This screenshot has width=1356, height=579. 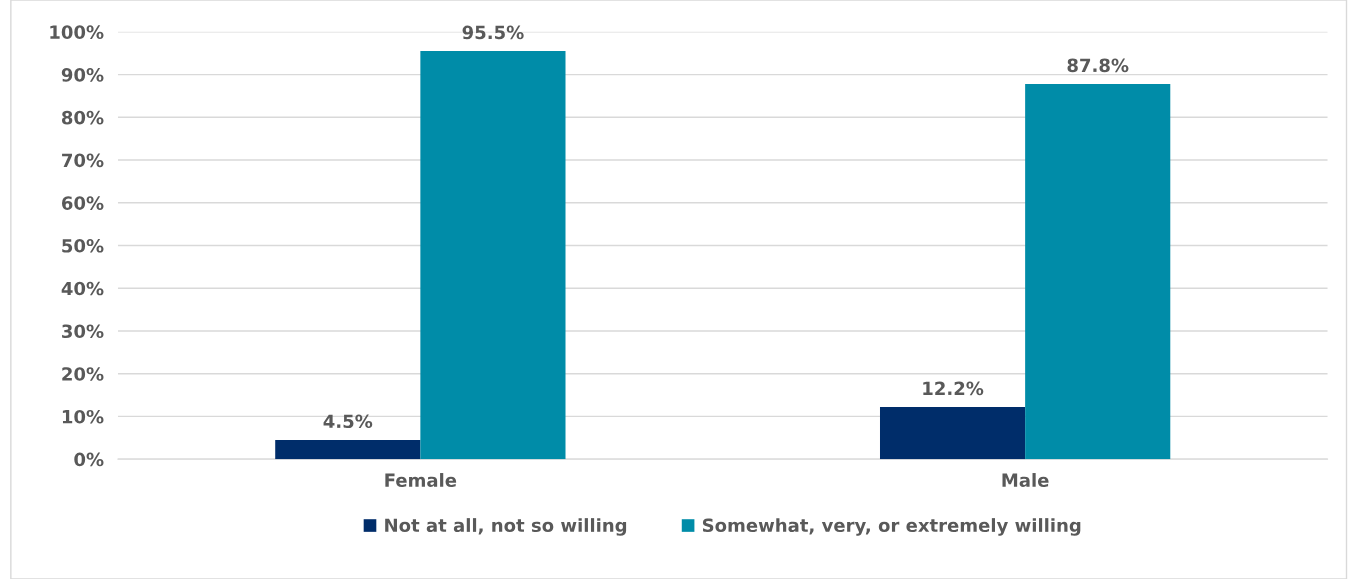 I want to click on x-tick-label: Female, so click(x=421, y=480).